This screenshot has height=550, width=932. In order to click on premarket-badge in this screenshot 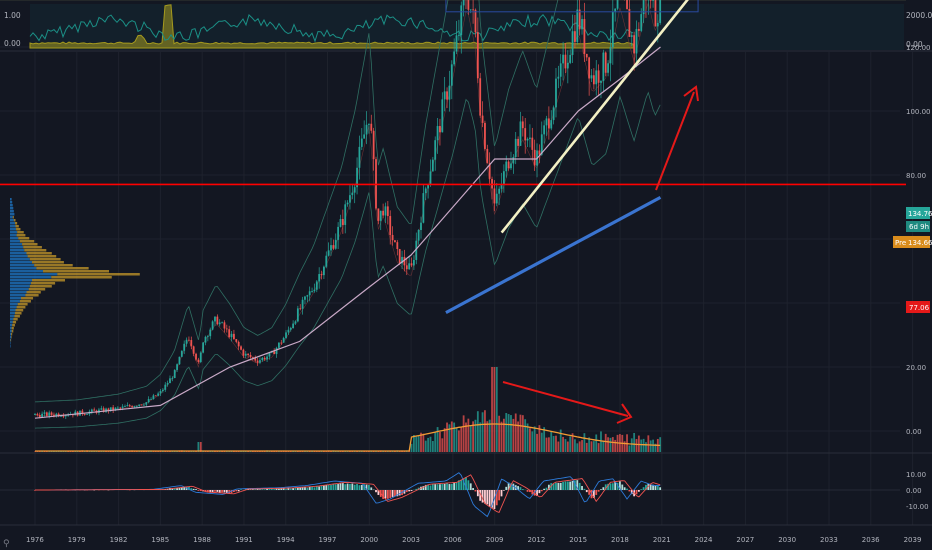, I will do `click(911, 242)`.